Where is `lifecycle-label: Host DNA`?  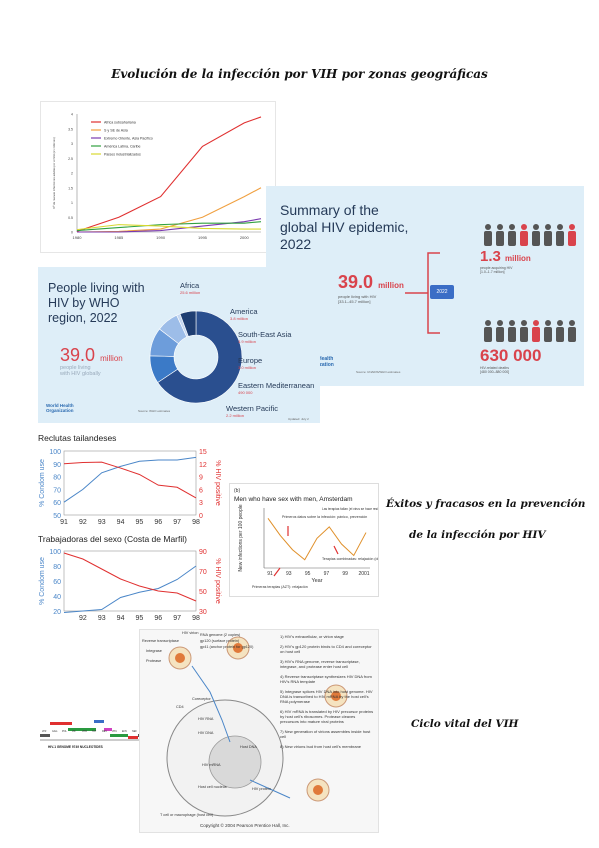 lifecycle-label: Host DNA is located at coordinates (248, 747).